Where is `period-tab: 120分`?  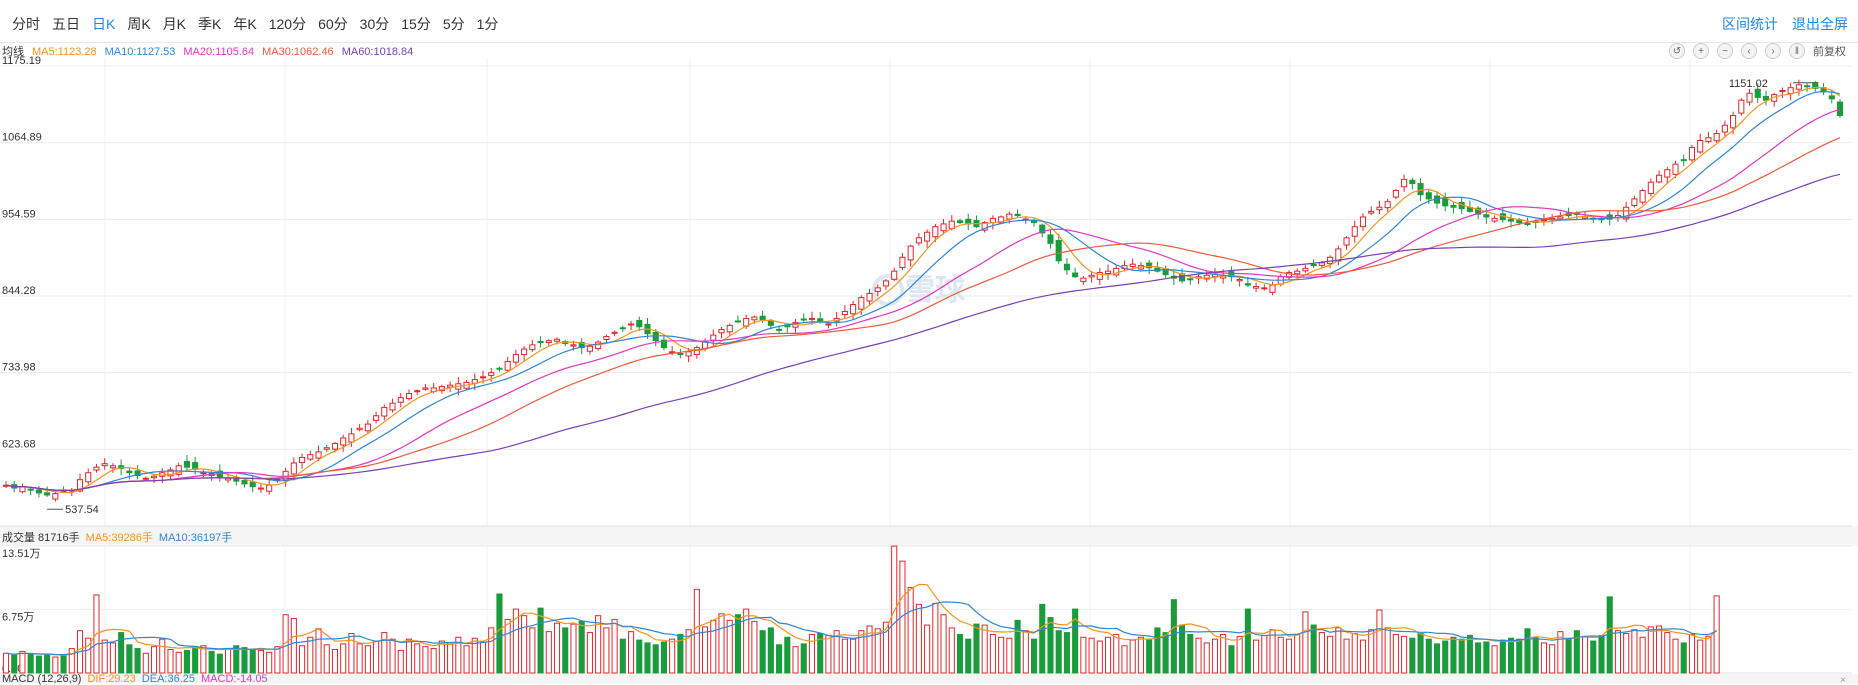 period-tab: 120分 is located at coordinates (287, 24).